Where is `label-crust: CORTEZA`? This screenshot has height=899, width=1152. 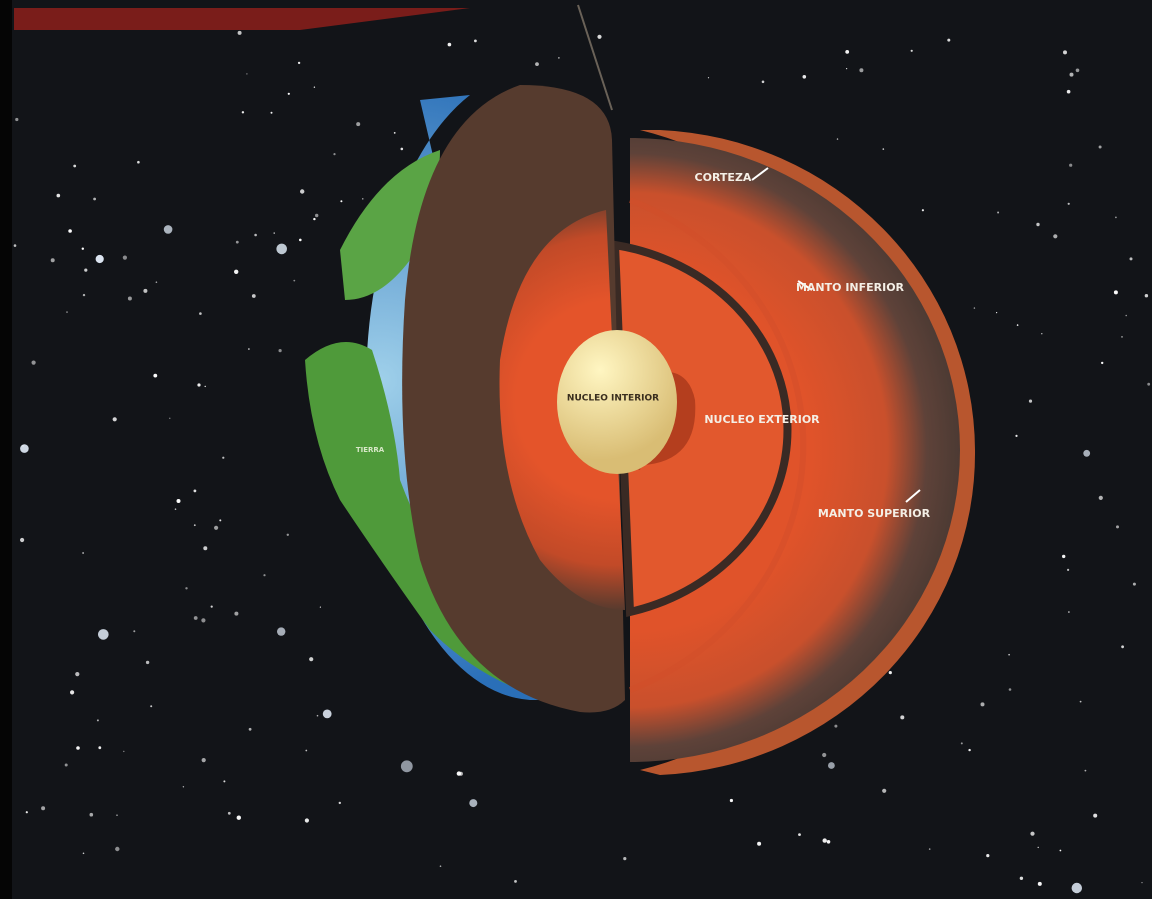 label-crust: CORTEZA is located at coordinates (723, 177).